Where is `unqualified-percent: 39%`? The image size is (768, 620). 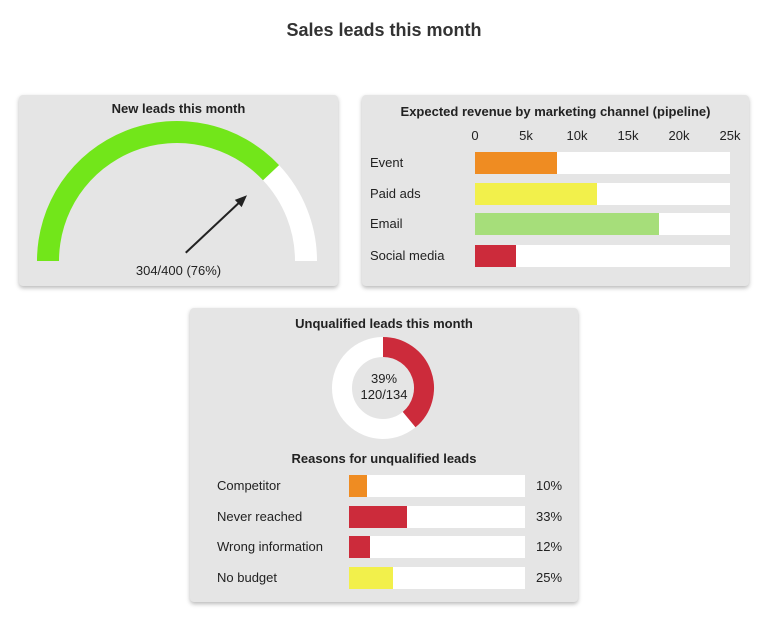 unqualified-percent: 39% is located at coordinates (384, 378).